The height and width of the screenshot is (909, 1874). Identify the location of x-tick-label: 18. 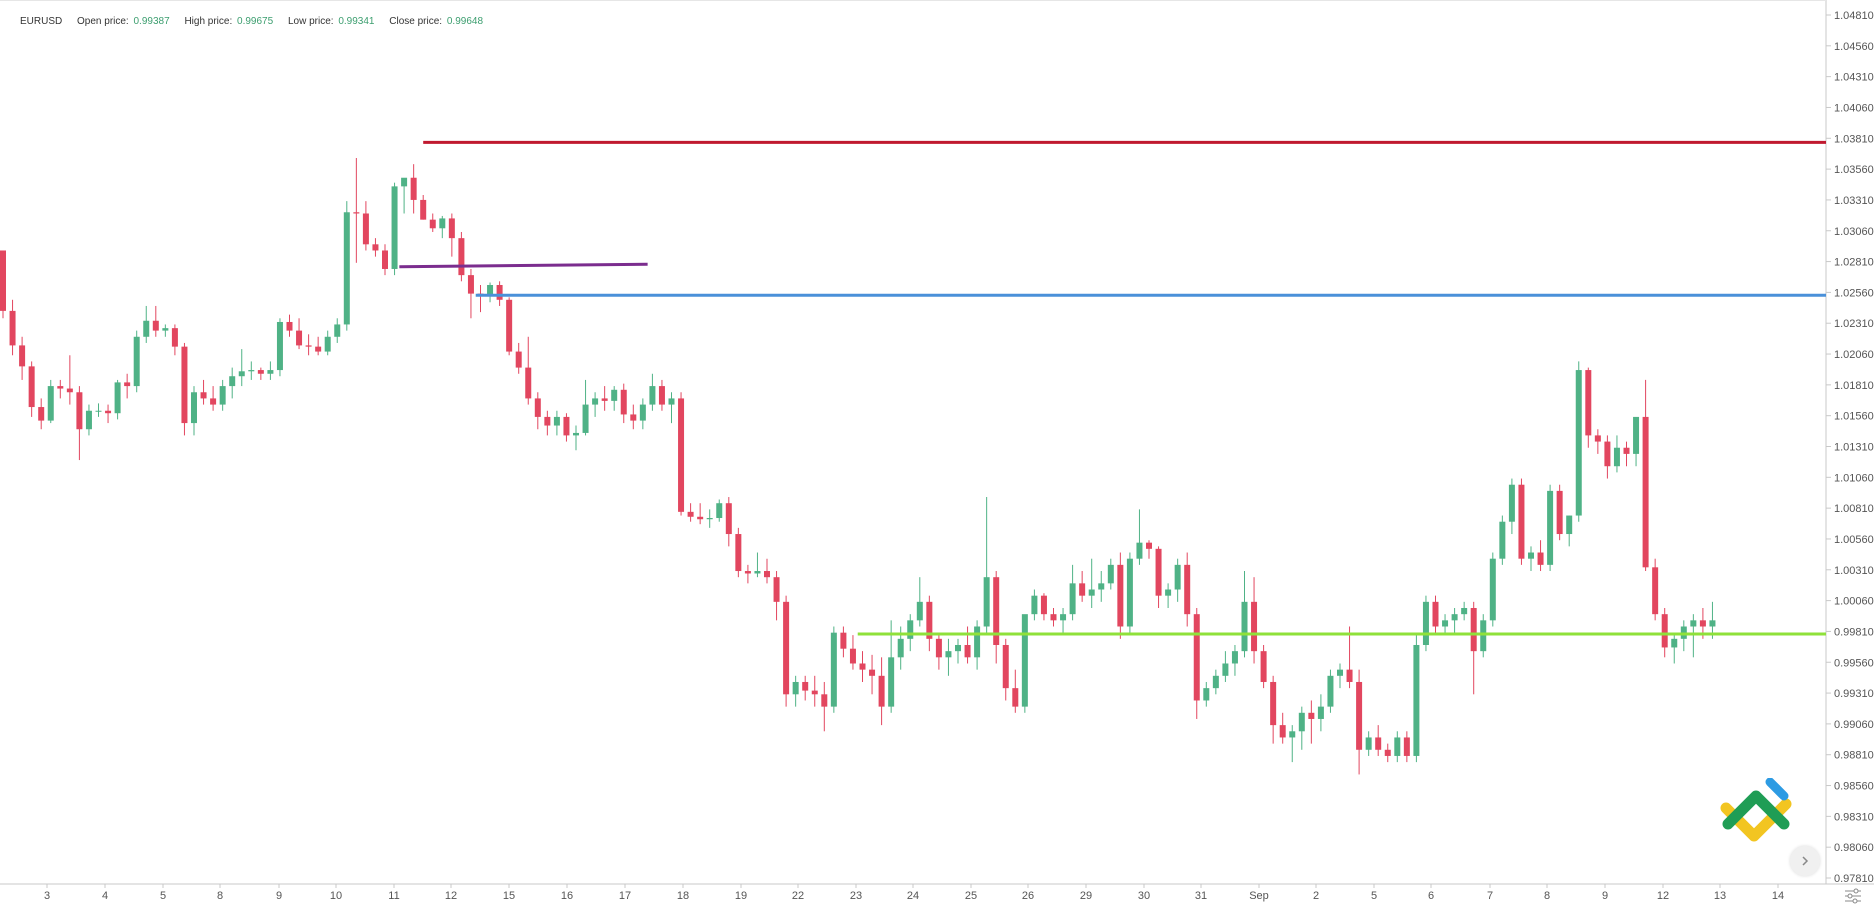
(683, 896).